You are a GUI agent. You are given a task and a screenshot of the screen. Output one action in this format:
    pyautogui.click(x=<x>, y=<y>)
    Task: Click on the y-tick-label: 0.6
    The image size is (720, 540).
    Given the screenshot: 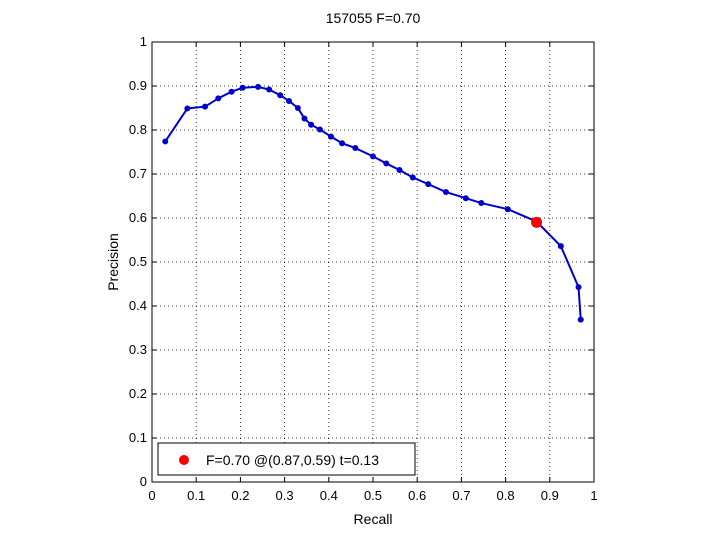 What is the action you would take?
    pyautogui.click(x=138, y=217)
    